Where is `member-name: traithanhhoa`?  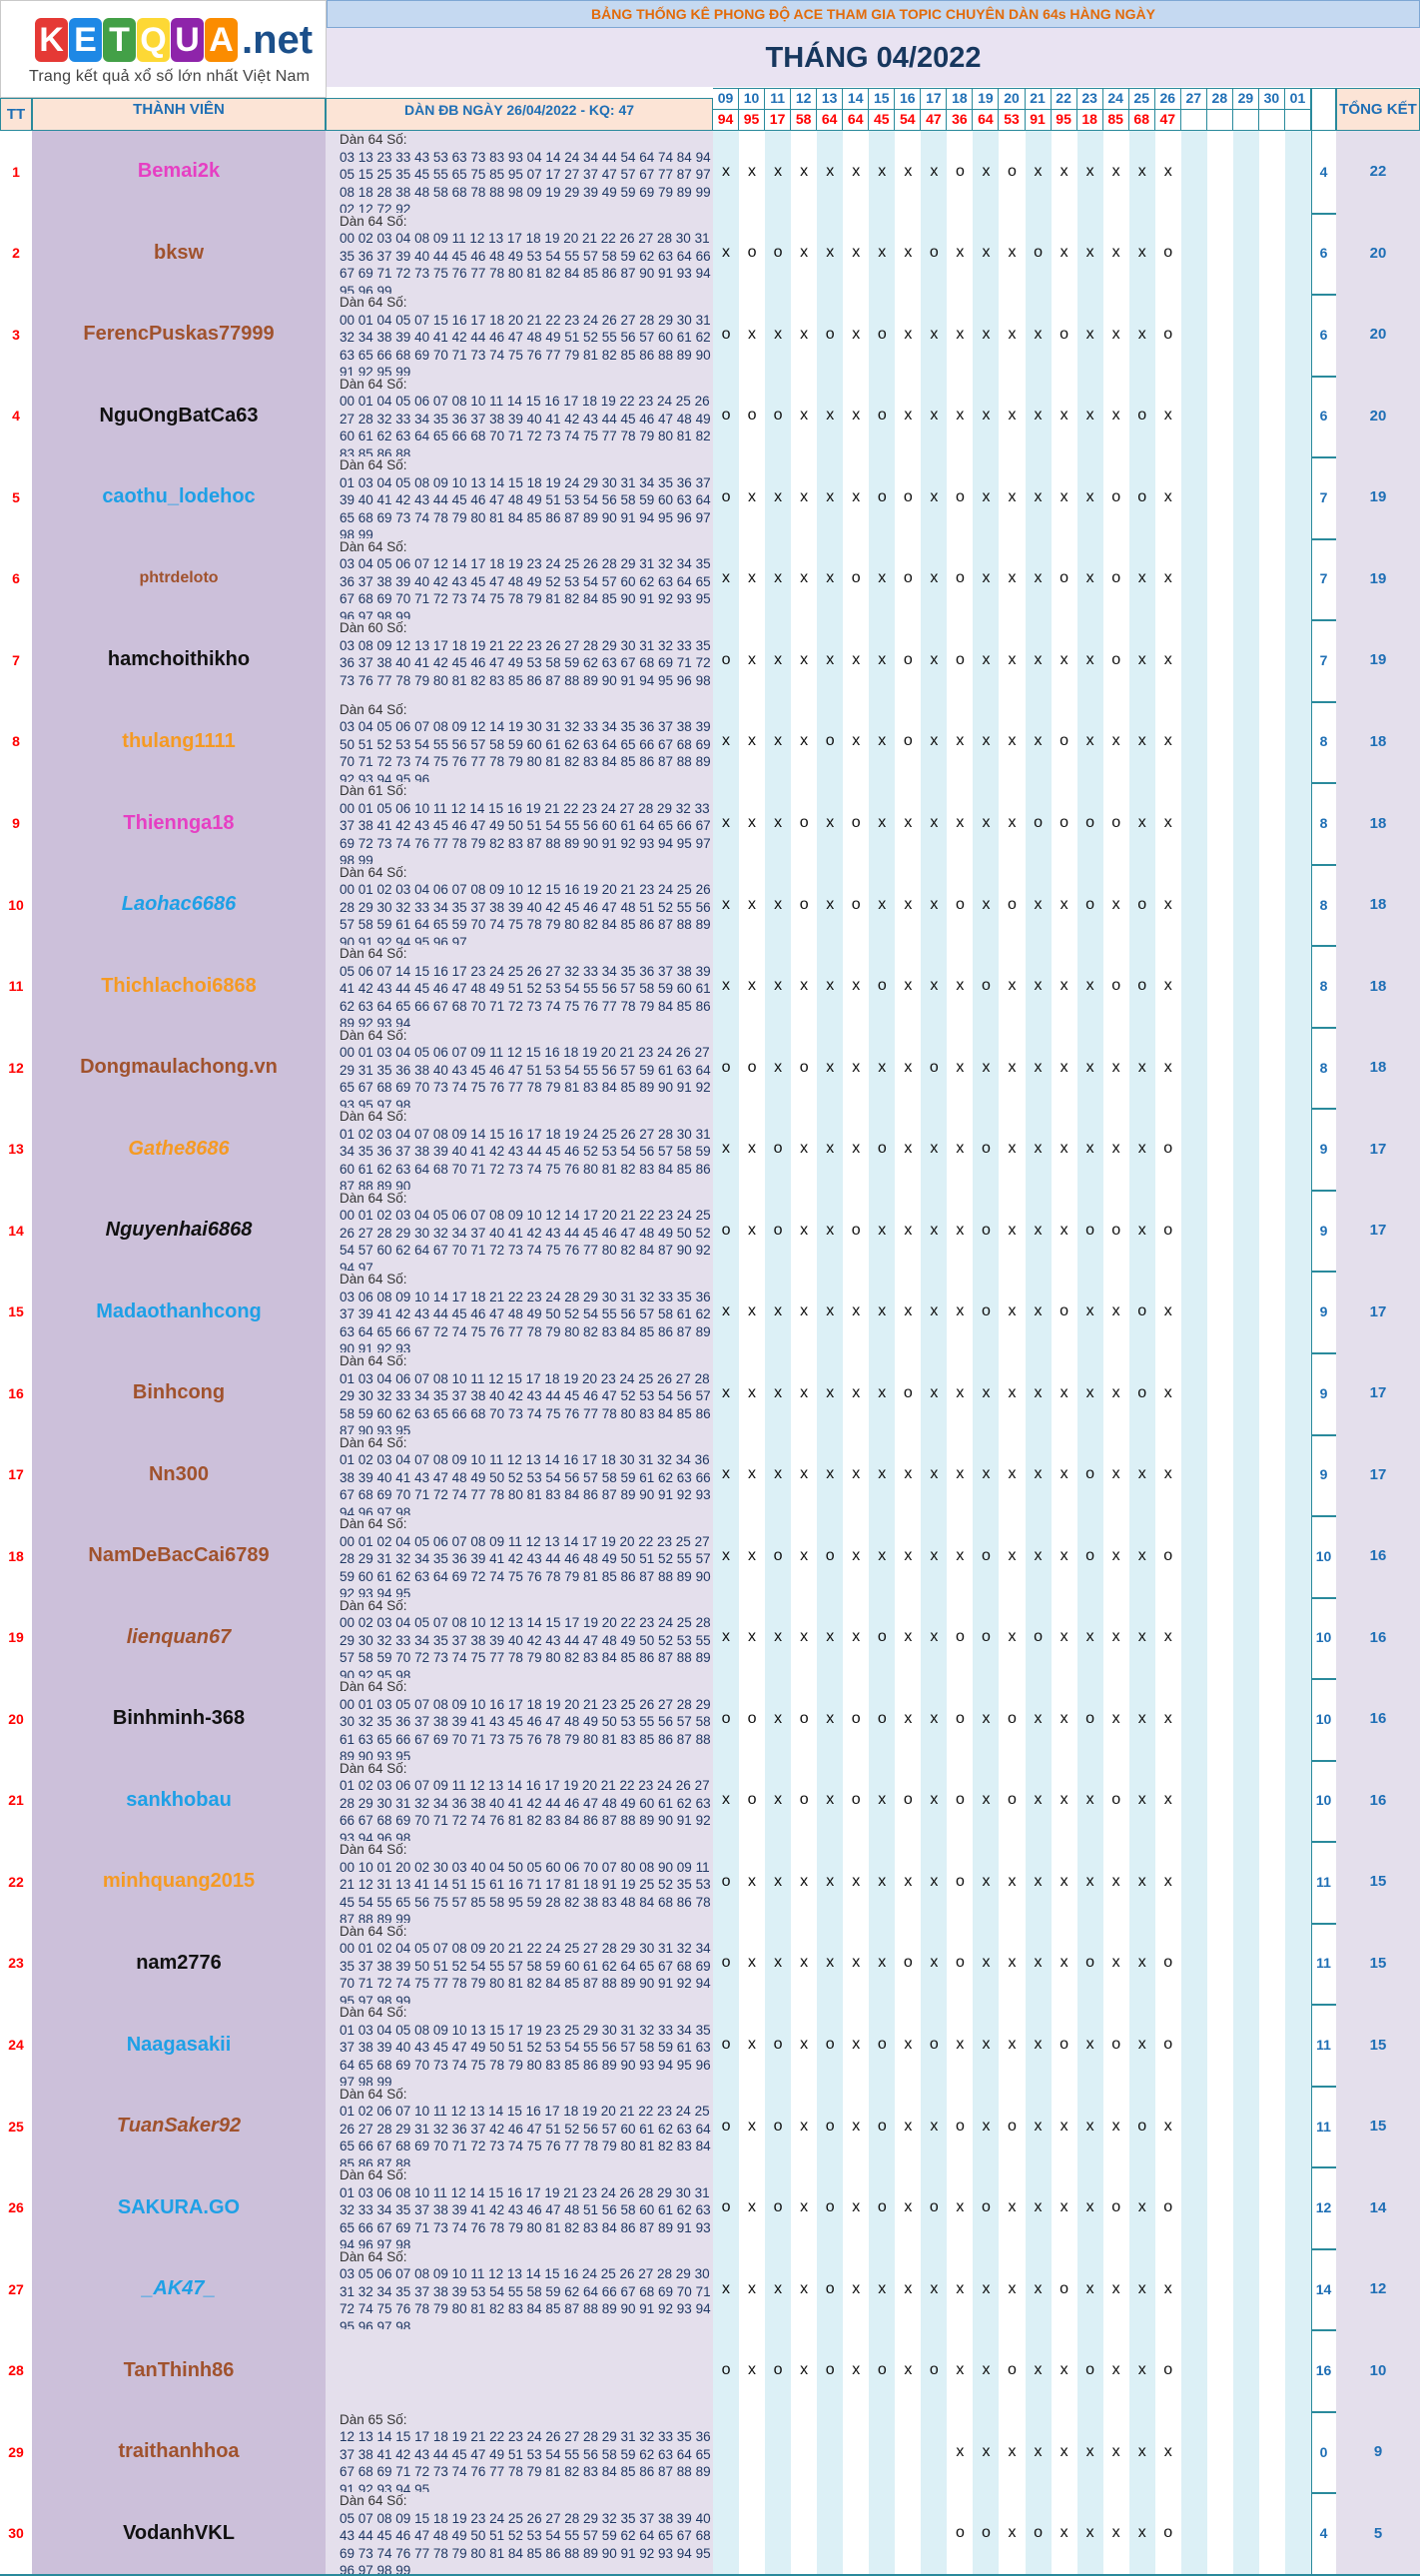 member-name: traithanhhoa is located at coordinates (180, 2451).